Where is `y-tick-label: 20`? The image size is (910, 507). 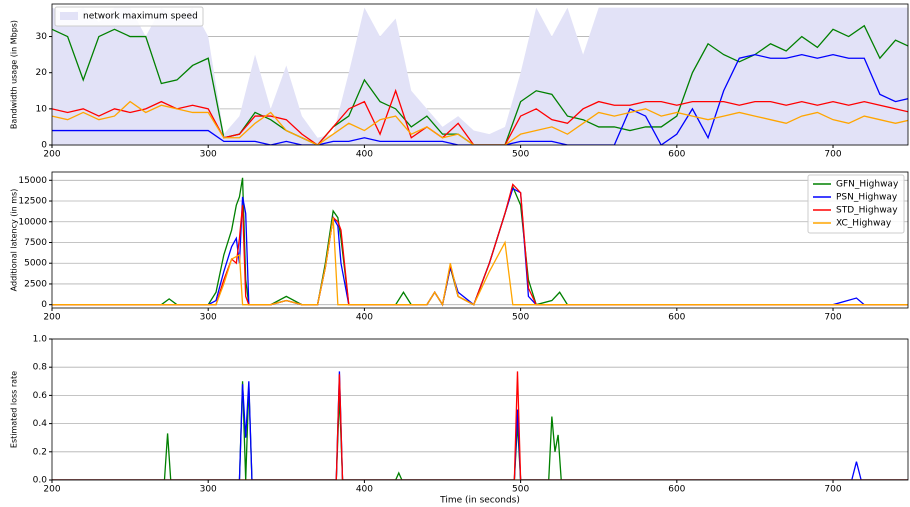 y-tick-label: 20 is located at coordinates (42, 73).